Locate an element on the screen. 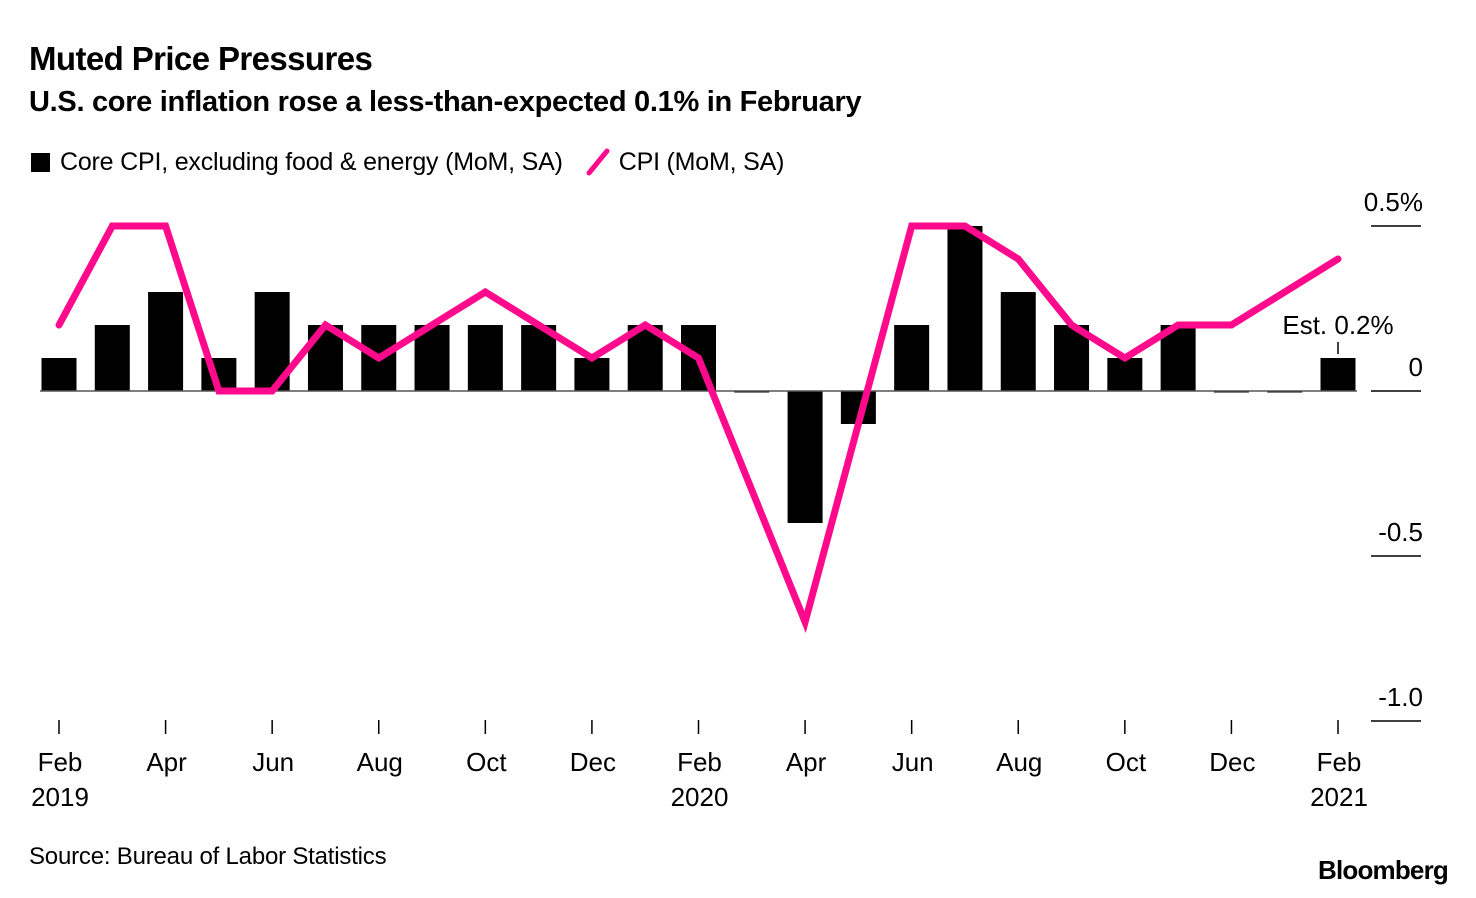 The image size is (1476, 898). source-note: Source: Bureau of Labor Statistics is located at coordinates (208, 856).